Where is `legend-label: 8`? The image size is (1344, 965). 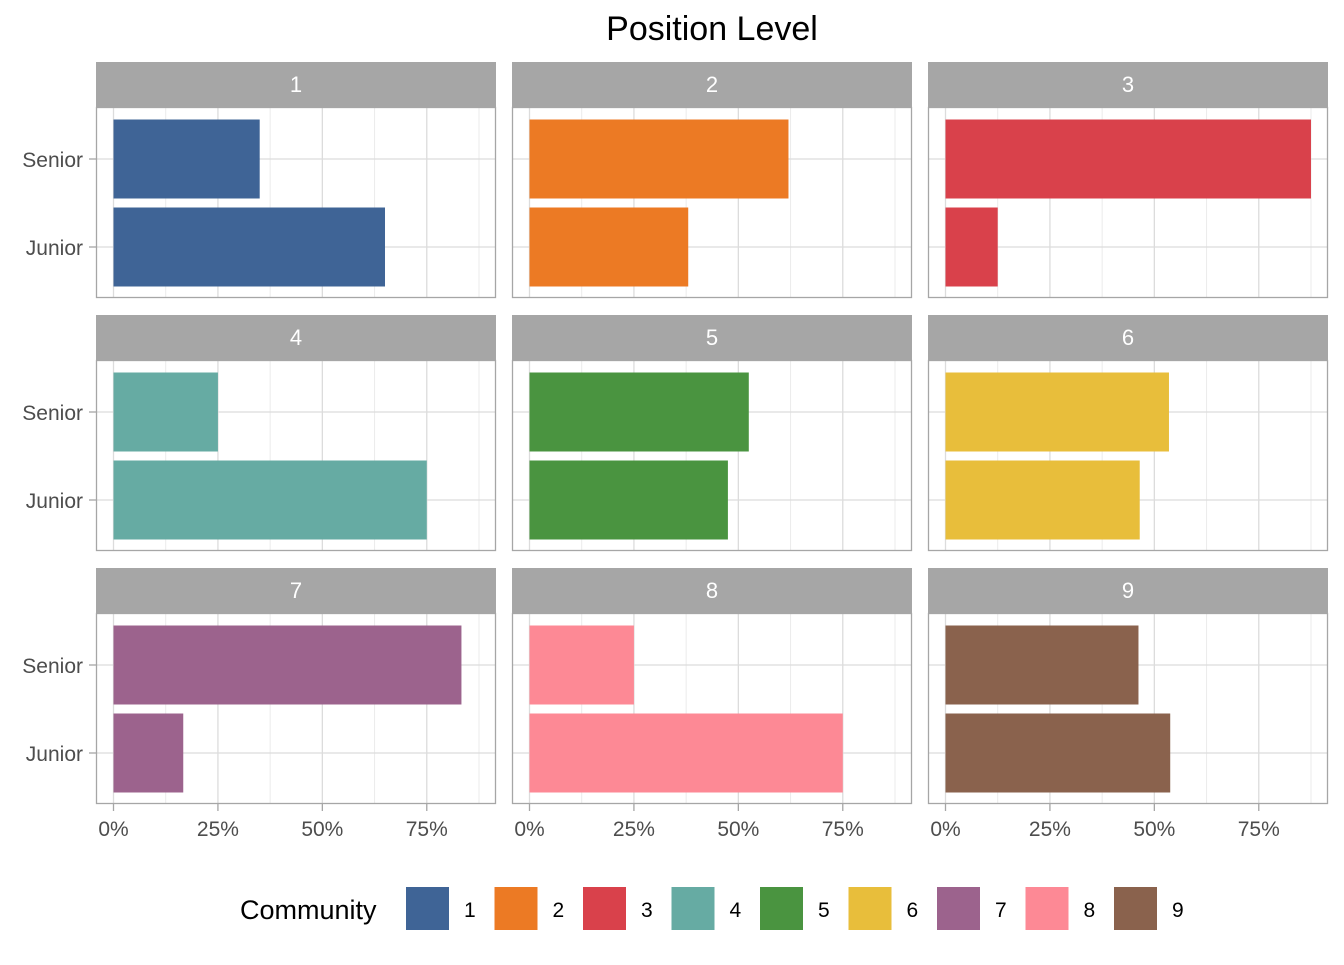
legend-label: 8 is located at coordinates (1090, 910).